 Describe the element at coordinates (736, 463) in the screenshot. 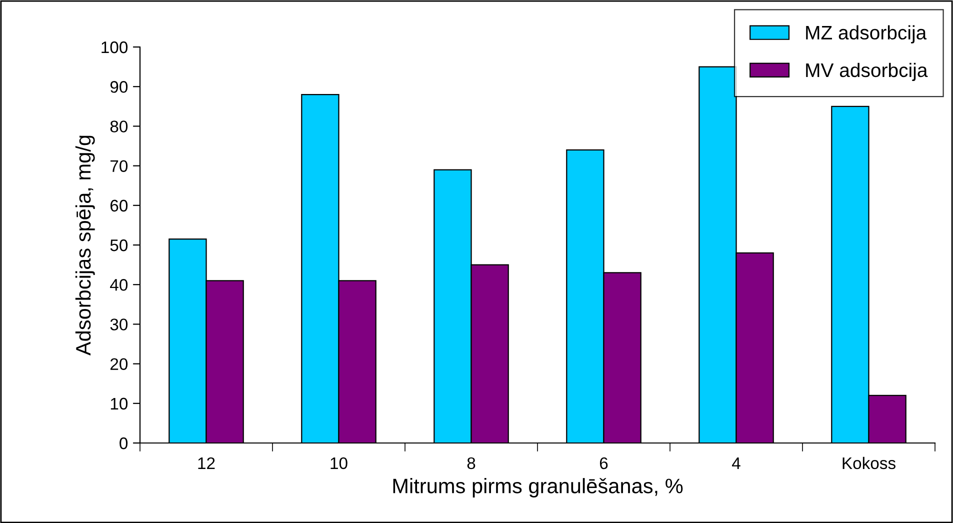

I see `x-tick-label: 4` at that location.